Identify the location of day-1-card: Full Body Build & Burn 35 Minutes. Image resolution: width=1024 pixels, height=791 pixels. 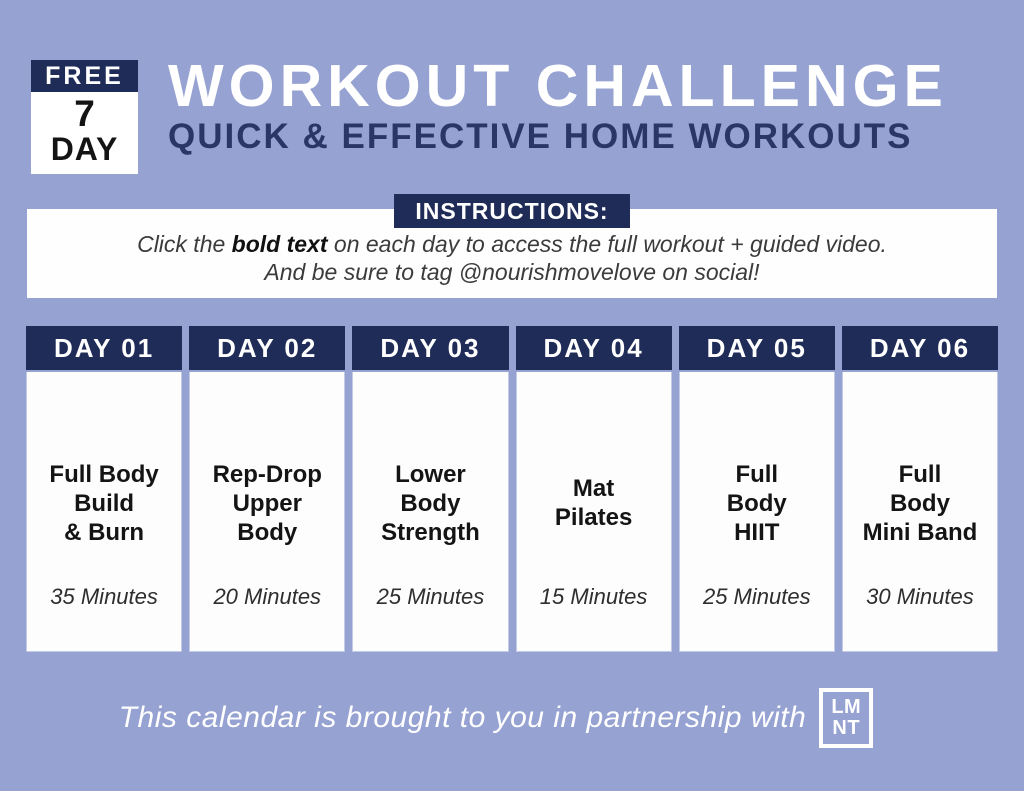
(104, 512).